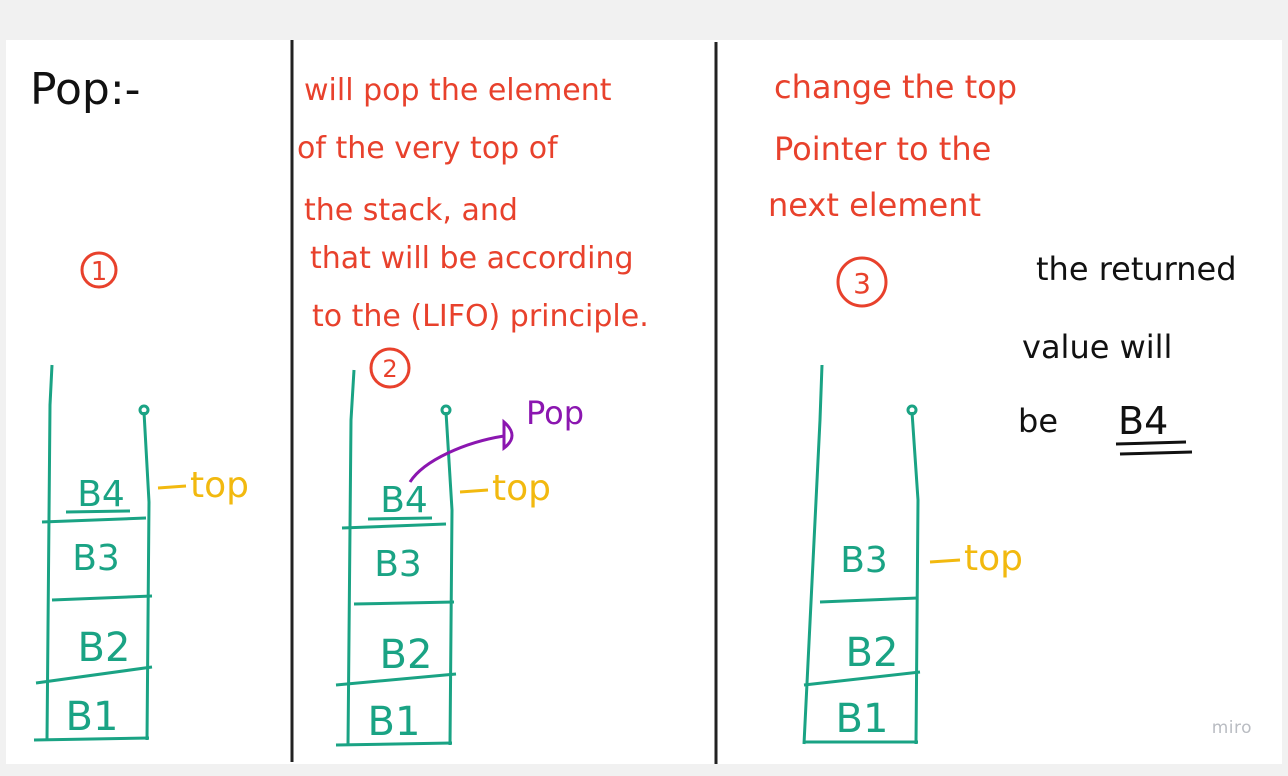  Describe the element at coordinates (945, 561) in the screenshot. I see `top-pointer-3-dash` at that location.